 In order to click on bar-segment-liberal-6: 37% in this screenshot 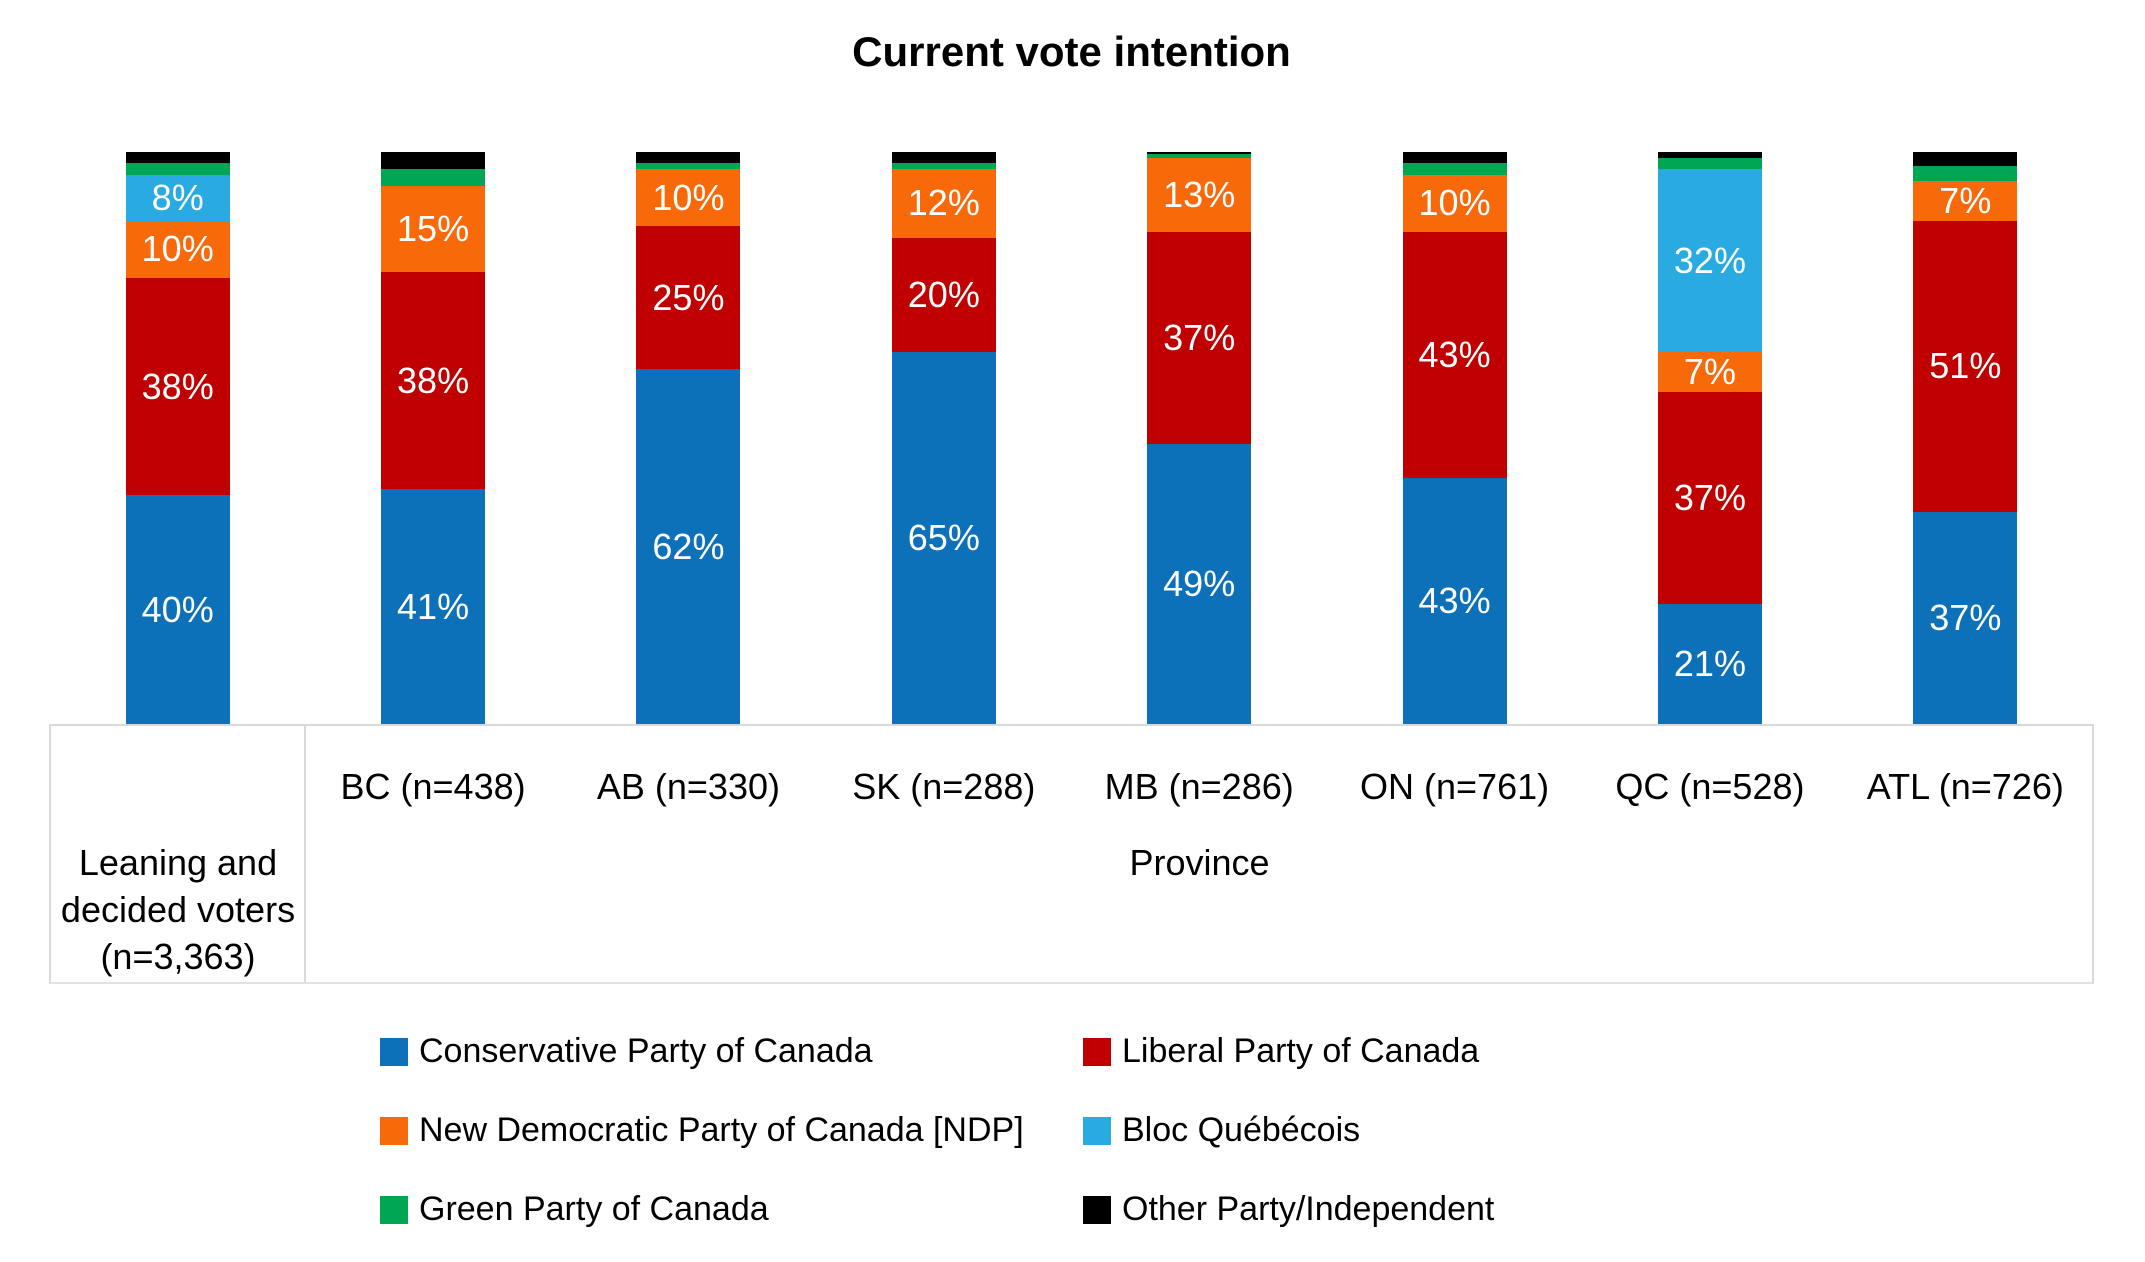, I will do `click(1709, 498)`.